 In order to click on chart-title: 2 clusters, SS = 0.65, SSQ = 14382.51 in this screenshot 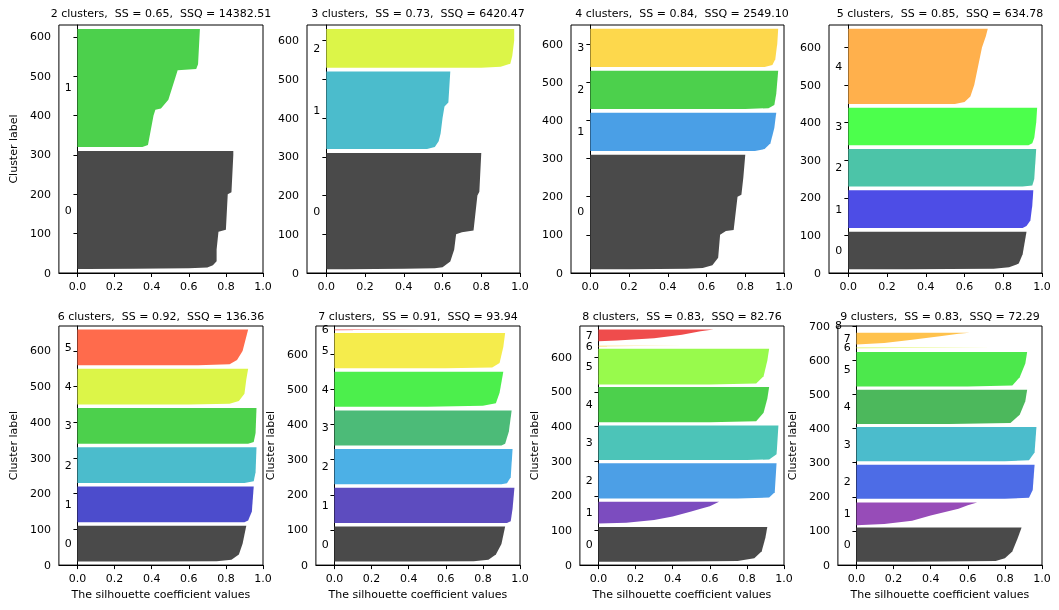, I will do `click(161, 13)`.